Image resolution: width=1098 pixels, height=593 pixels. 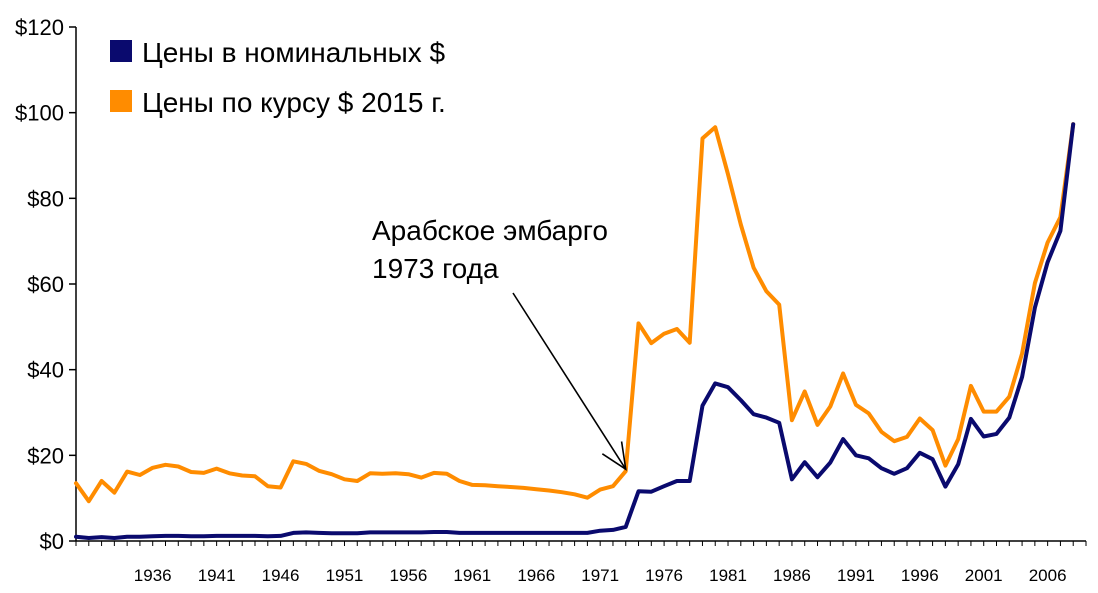 I want to click on y-tick-label: $60, so click(x=45, y=284).